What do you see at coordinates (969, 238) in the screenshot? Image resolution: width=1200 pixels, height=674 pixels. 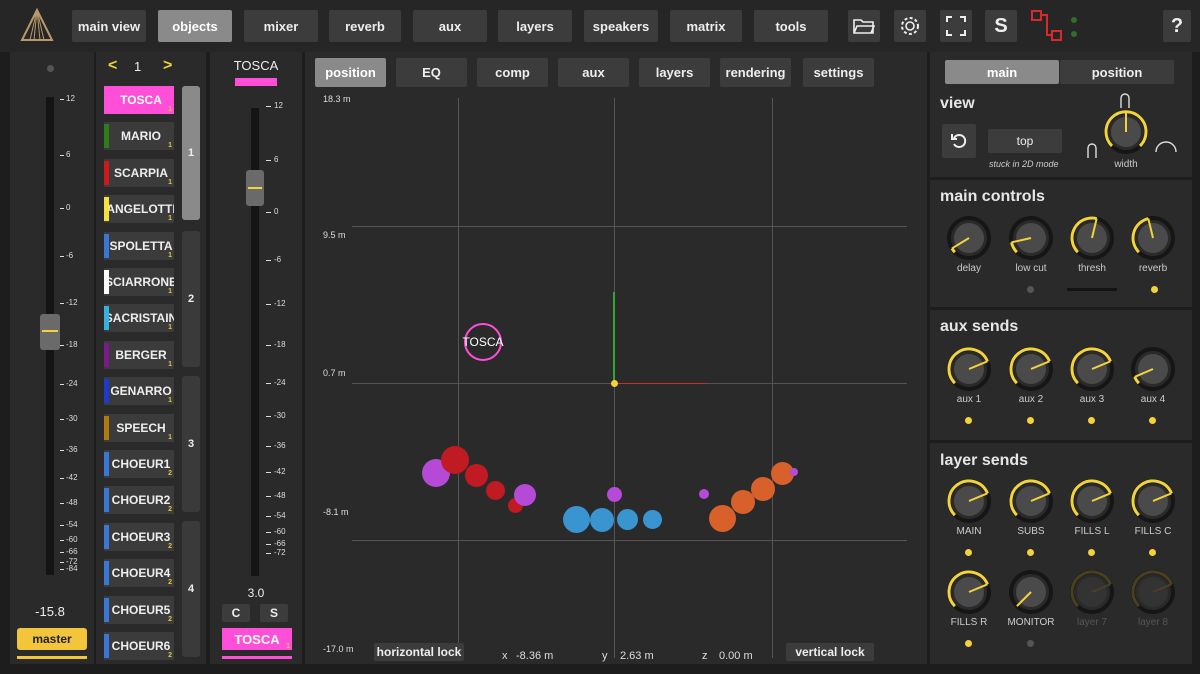 I see `main-delay-knob` at bounding box center [969, 238].